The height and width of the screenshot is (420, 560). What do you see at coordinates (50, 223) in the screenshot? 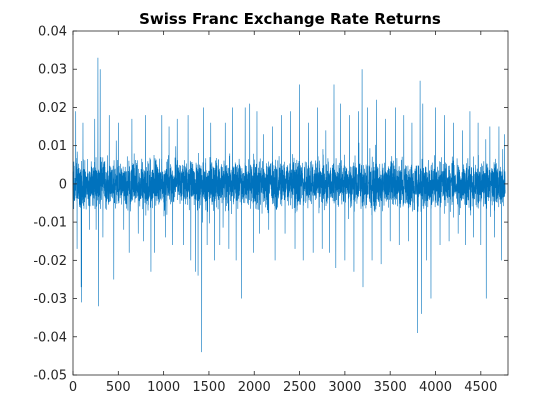
I see `y-tick-label: -0.01` at bounding box center [50, 223].